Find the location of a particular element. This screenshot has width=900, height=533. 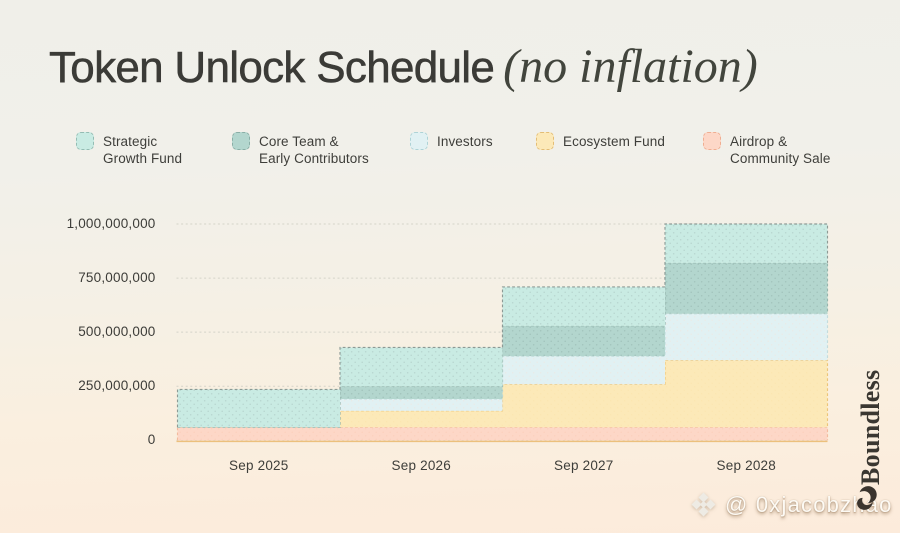

legend-item: Airdrop & Community Sale is located at coordinates (766, 149).